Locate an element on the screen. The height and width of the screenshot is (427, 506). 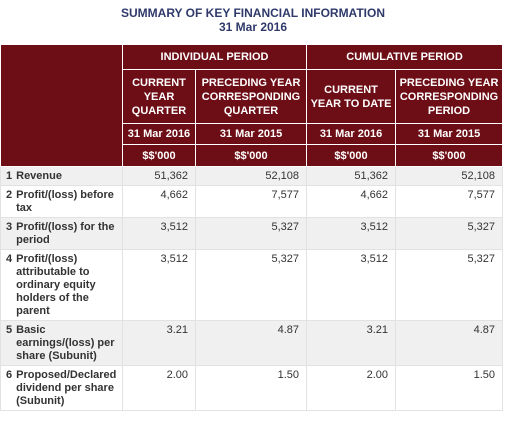
report-date: 31 Mar 2016 is located at coordinates (253, 27).